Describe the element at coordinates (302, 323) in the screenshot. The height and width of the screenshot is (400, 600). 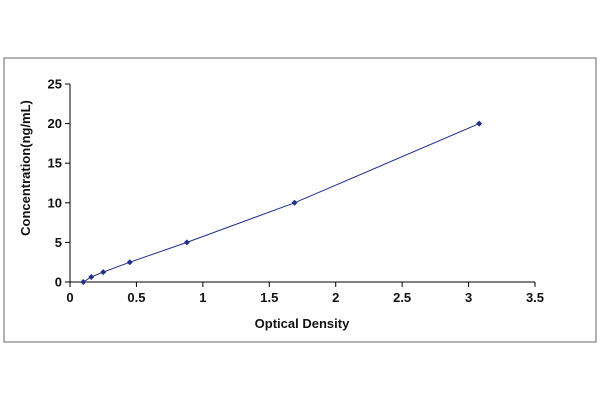
I see `x-axis-title: Optical Density` at that location.